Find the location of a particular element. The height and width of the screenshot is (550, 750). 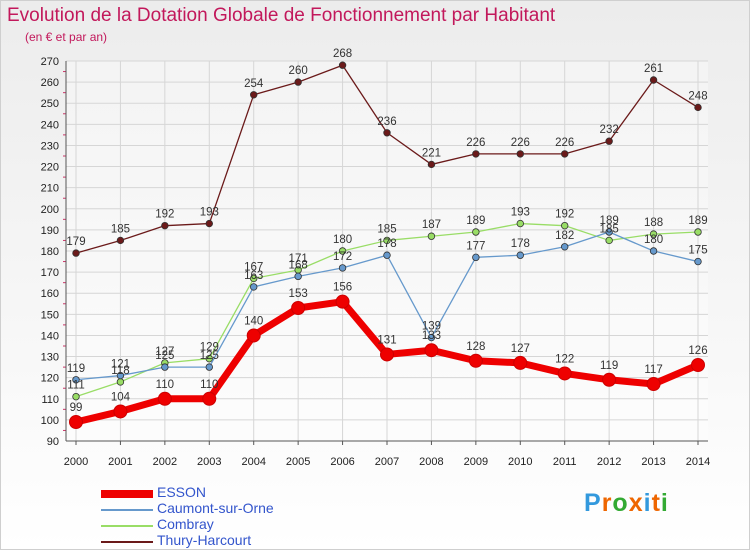

y-tick-label: 260 is located at coordinates (50, 83).